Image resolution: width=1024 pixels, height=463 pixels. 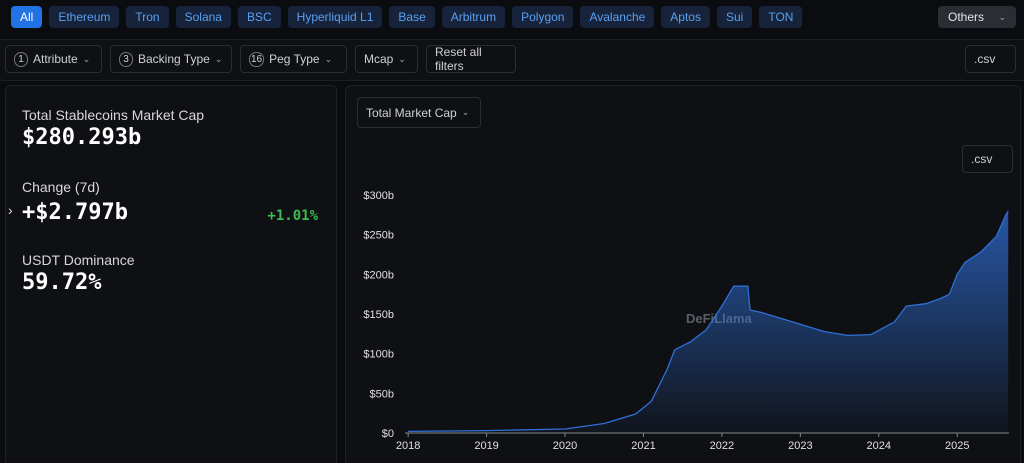 I want to click on x-tick-label: 2025, so click(x=957, y=446).